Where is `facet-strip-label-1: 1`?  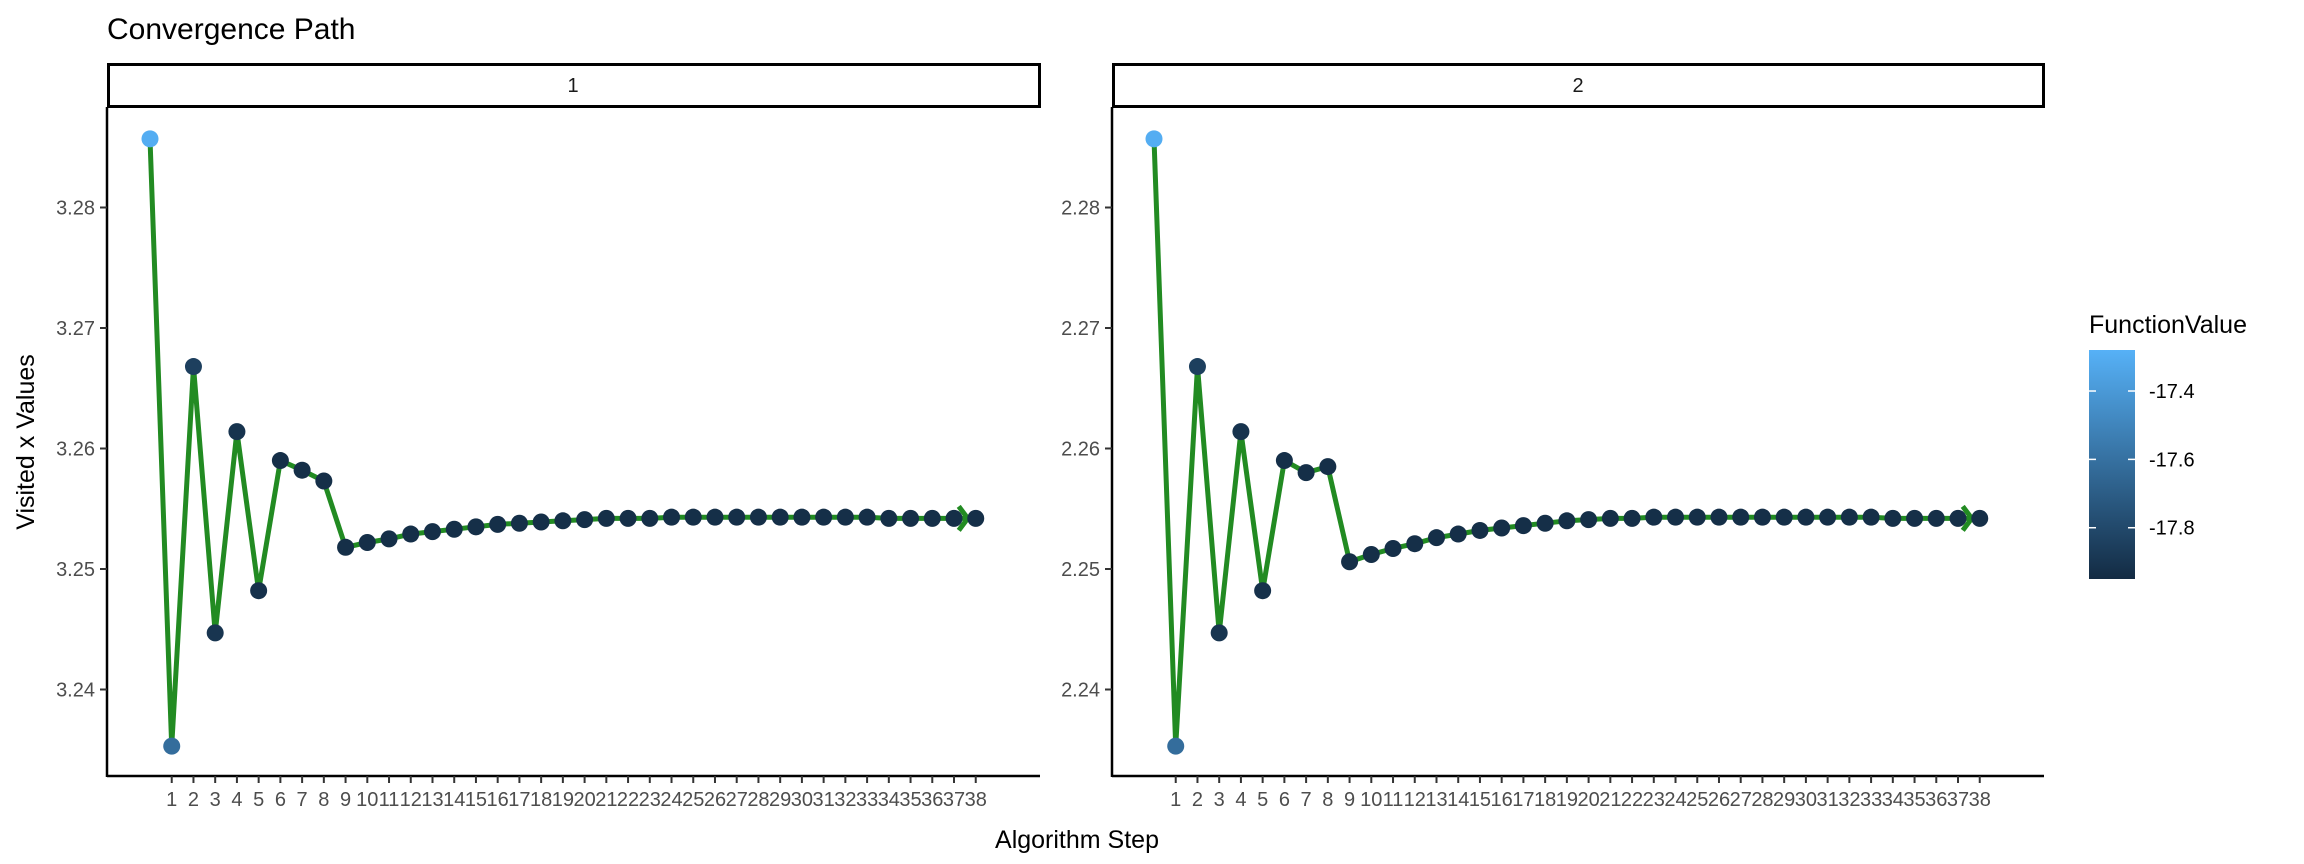
facet-strip-label-1: 1 is located at coordinates (572, 86).